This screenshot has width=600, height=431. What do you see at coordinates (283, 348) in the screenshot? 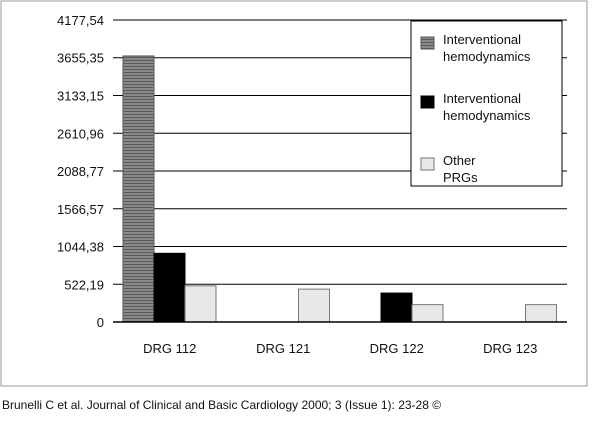
I see `x-tick-label: DRG 121` at bounding box center [283, 348].